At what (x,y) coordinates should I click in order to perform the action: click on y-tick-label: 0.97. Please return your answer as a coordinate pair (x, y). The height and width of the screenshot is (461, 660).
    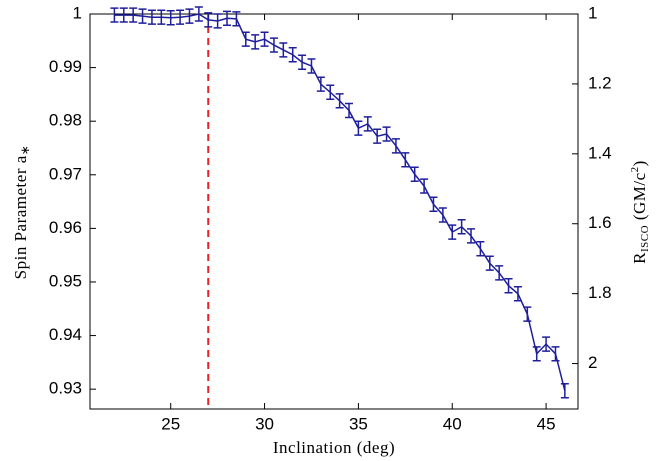
    Looking at the image, I should click on (65, 173).